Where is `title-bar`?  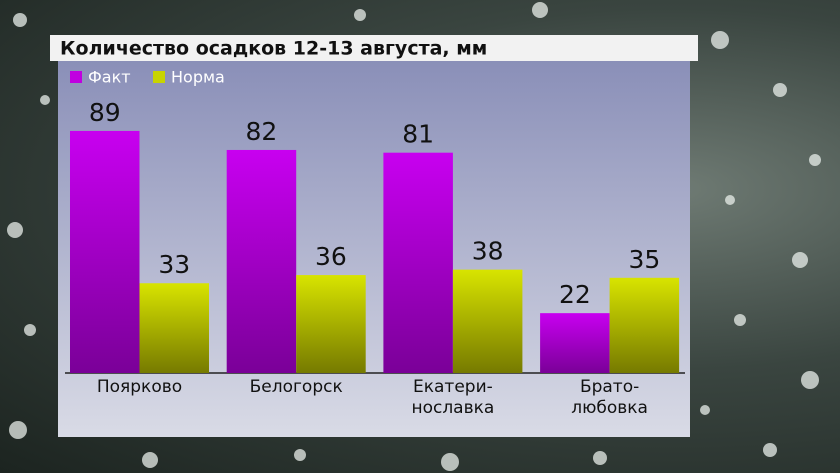
title-bar is located at coordinates (374, 48).